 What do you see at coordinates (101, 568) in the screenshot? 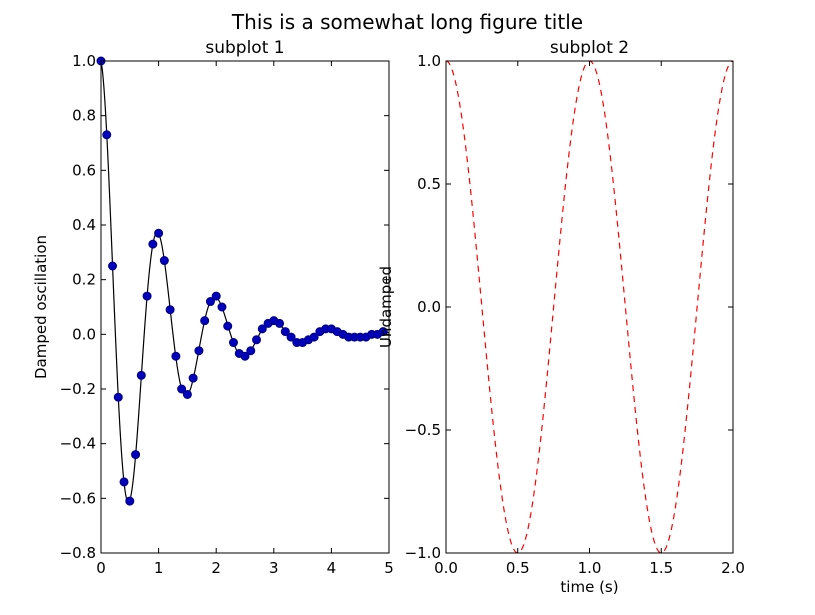
I see `x-tick-label: 0` at bounding box center [101, 568].